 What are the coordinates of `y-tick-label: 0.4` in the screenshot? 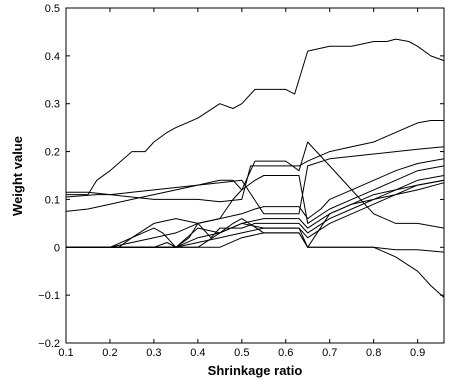 It's located at (52, 57).